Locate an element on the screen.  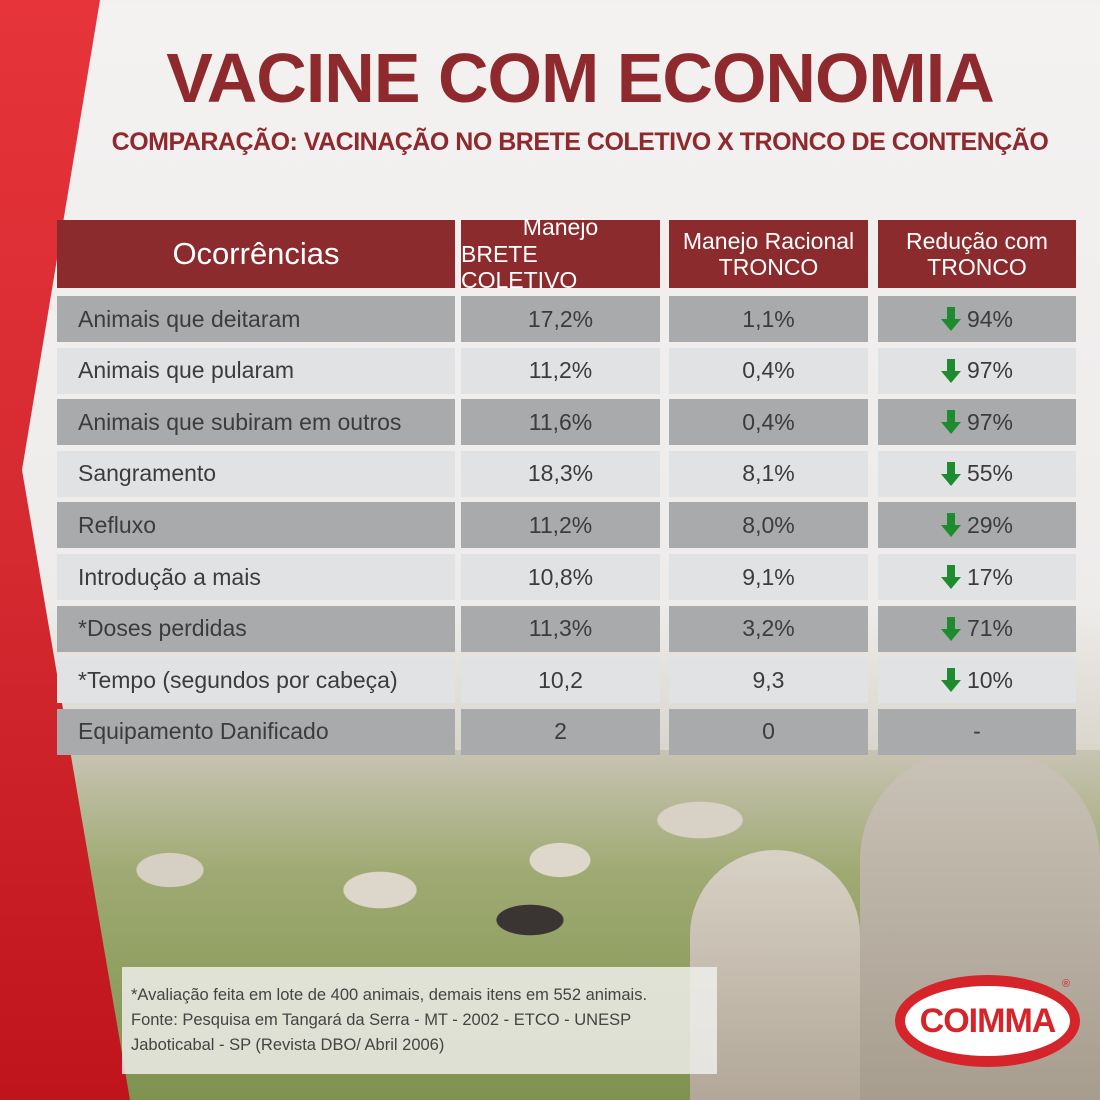
column-header: Manejo Racional TRONCO is located at coordinates (768, 254).